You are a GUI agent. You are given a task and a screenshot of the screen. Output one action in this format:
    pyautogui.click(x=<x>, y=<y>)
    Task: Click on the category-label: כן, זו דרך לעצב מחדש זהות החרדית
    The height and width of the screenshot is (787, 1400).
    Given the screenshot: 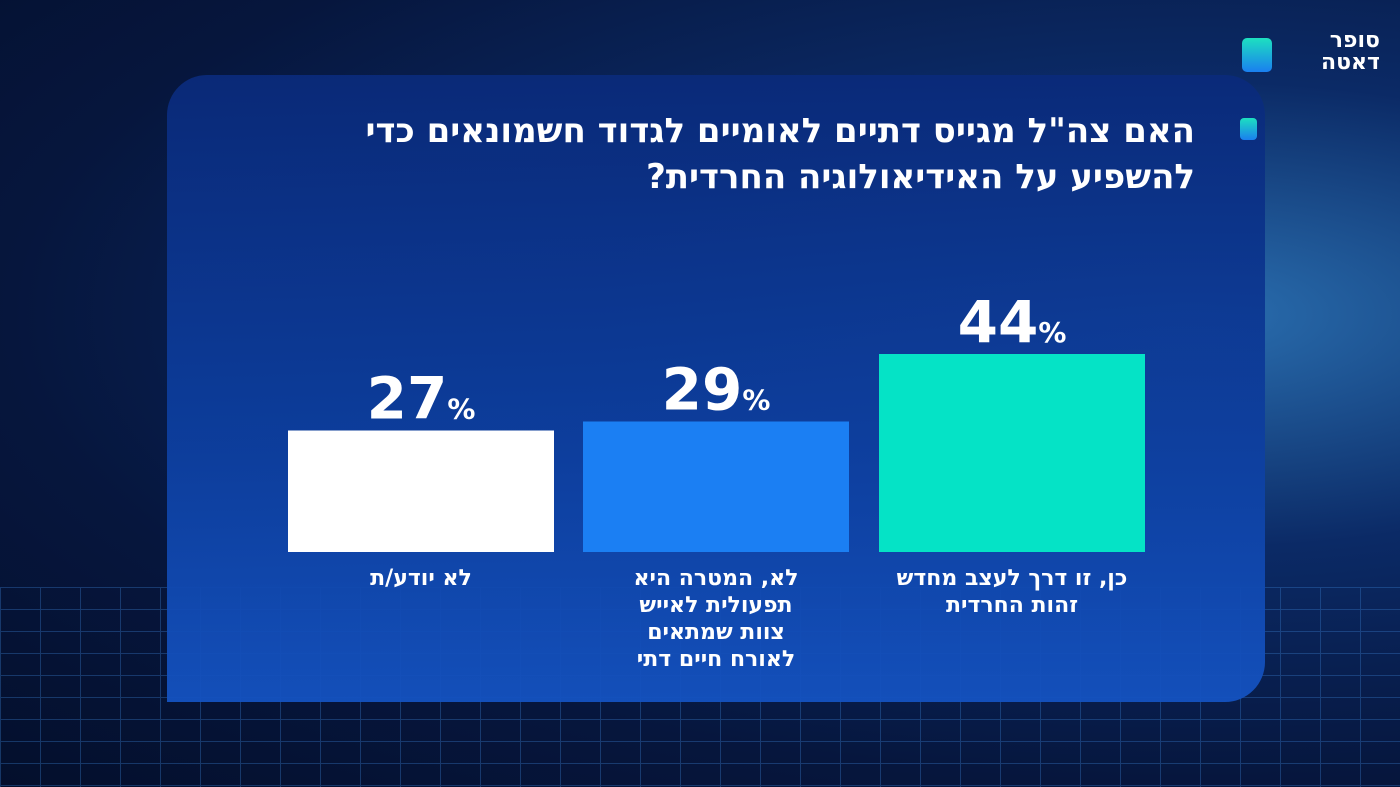 What is the action you would take?
    pyautogui.click(x=1012, y=592)
    